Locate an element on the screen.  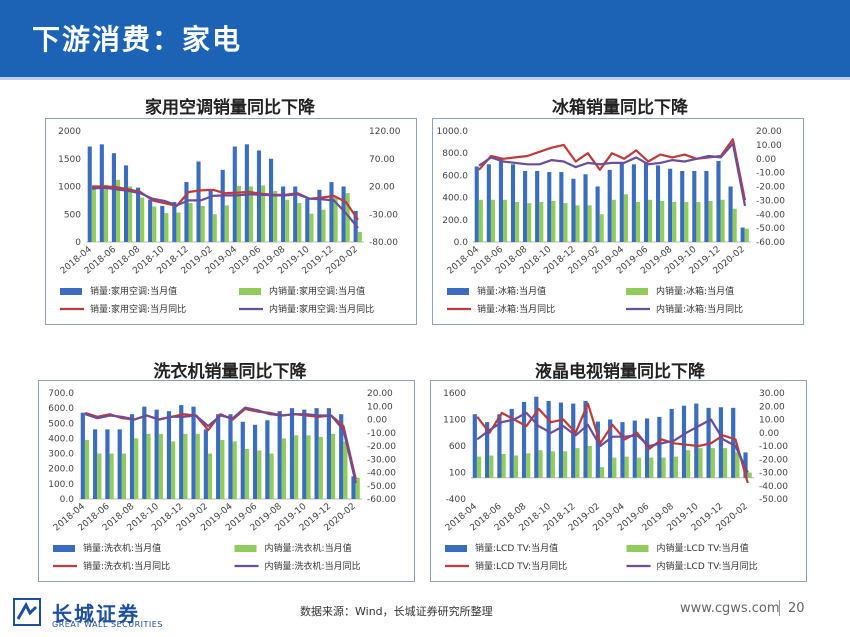
y-left-tick-label: 1500 is located at coordinates (69, 160).